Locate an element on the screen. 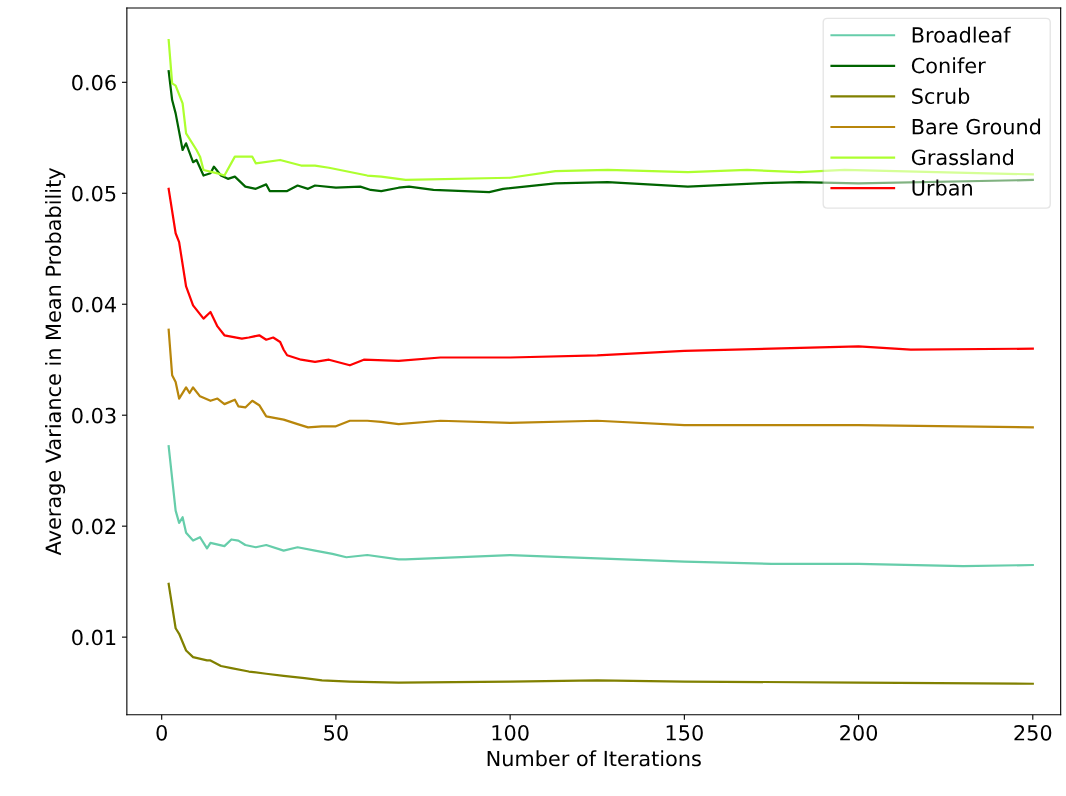 This screenshot has width=1066, height=796. x-tick-label: 0 is located at coordinates (161, 732).